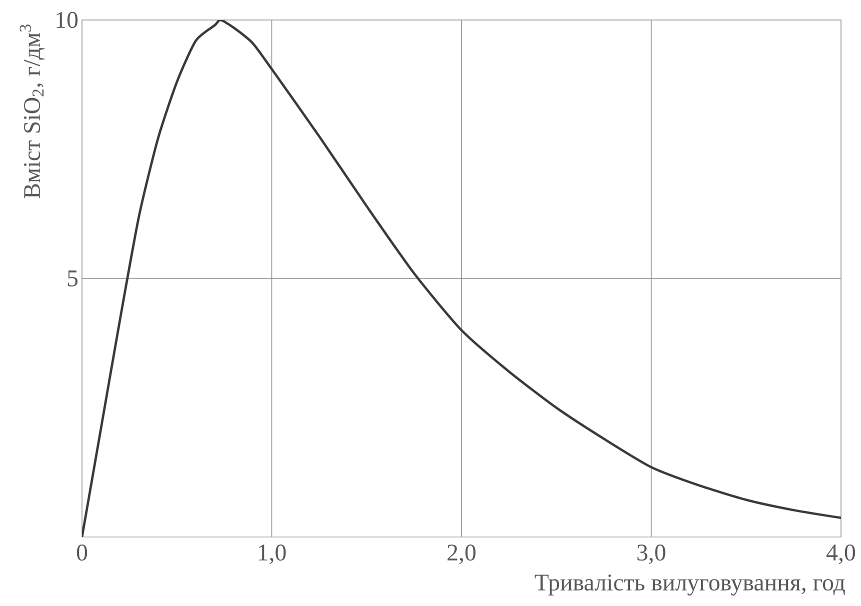  Describe the element at coordinates (841, 554) in the screenshot. I see `x-tick-label: 4,0` at that location.